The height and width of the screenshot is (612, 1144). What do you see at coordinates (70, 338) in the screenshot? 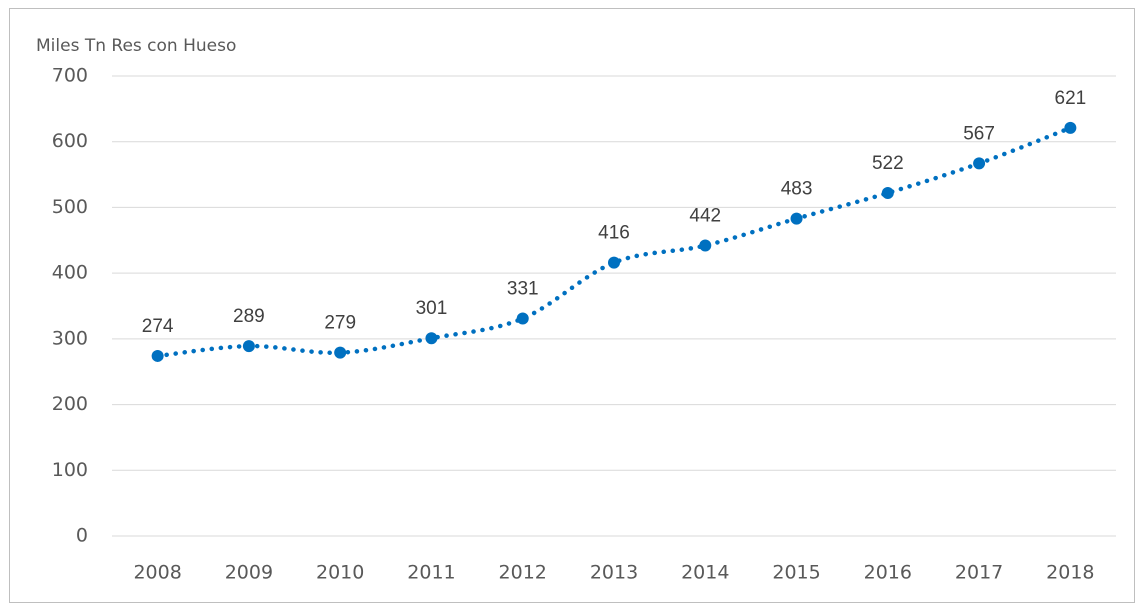
I see `y-tick-label: 300` at bounding box center [70, 338].